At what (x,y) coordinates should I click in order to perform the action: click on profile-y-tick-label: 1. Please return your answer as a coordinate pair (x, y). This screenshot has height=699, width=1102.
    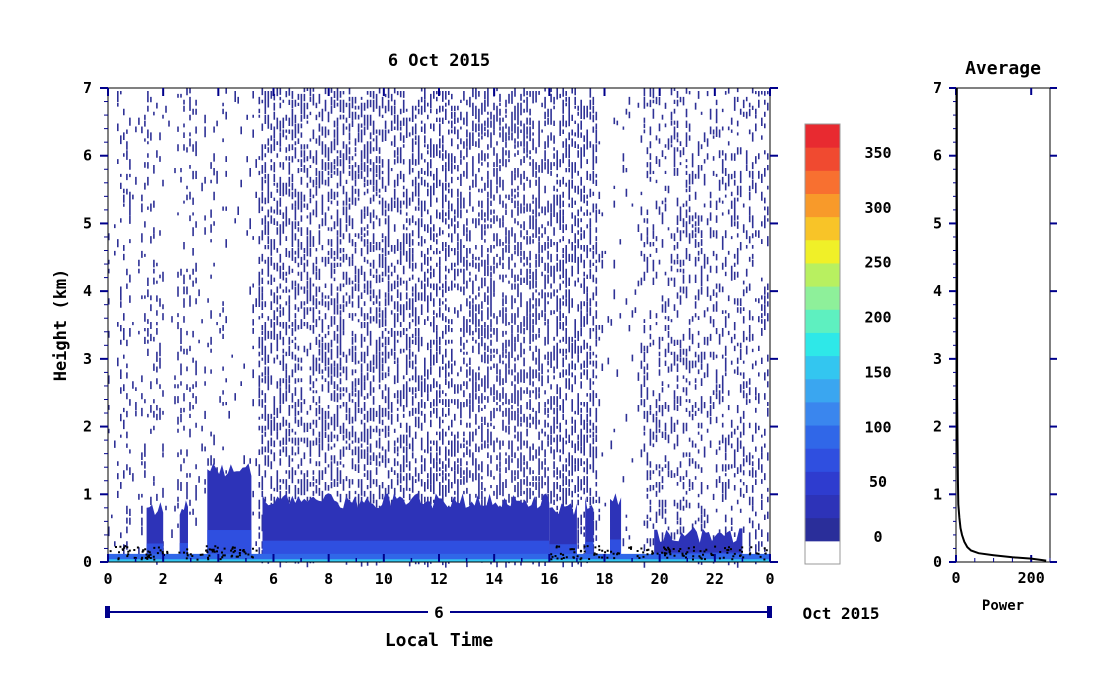
    Looking at the image, I should click on (937, 494).